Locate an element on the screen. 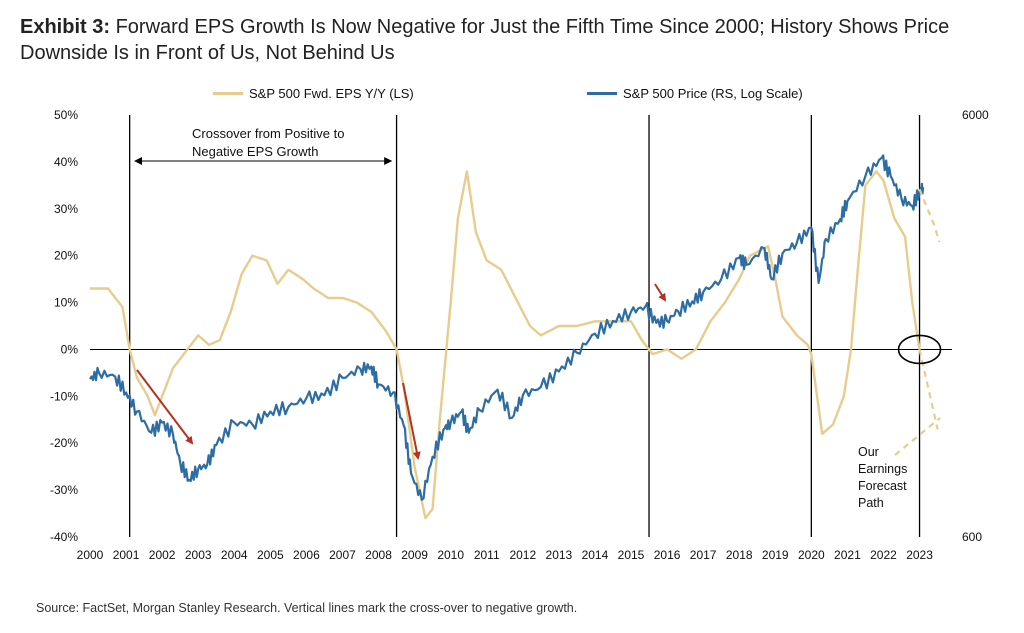 The width and height of the screenshot is (1024, 633). forecast-label-line: Forecast is located at coordinates (882, 486).